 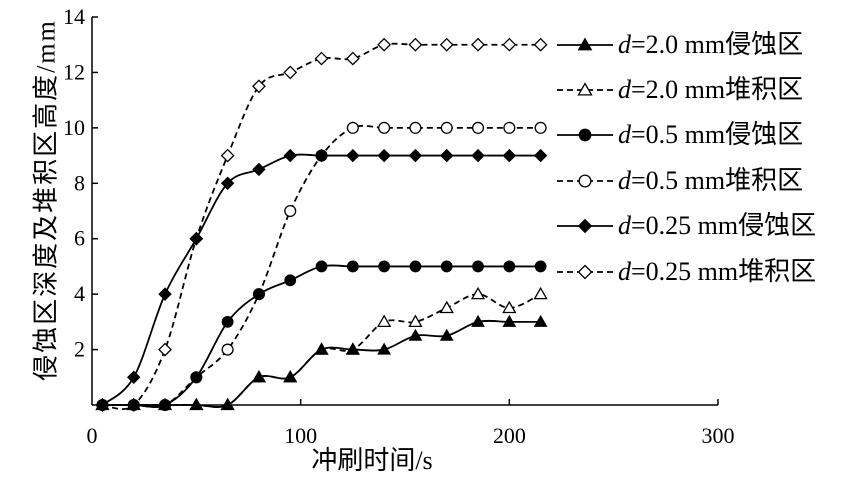 I want to click on legend-item: d=0.5 mm侵蚀区, so click(x=700, y=135).